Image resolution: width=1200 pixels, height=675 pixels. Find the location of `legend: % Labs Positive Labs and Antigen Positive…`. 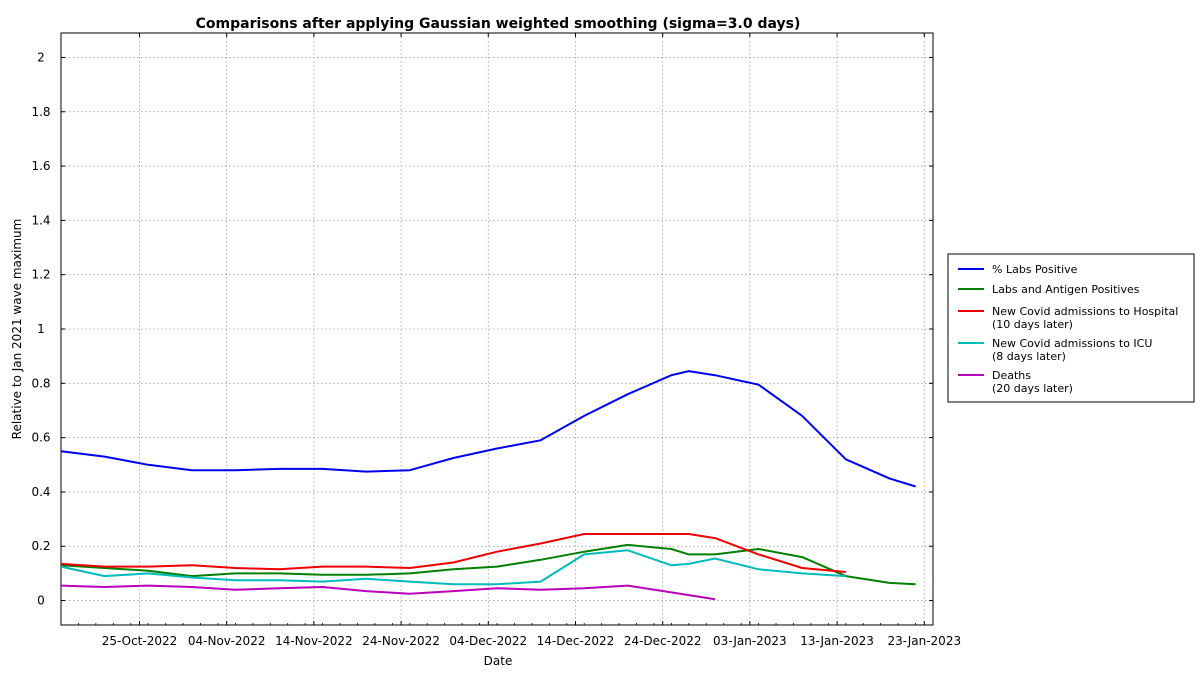

legend: % Labs Positive Labs and Antigen Positive… is located at coordinates (1071, 328).